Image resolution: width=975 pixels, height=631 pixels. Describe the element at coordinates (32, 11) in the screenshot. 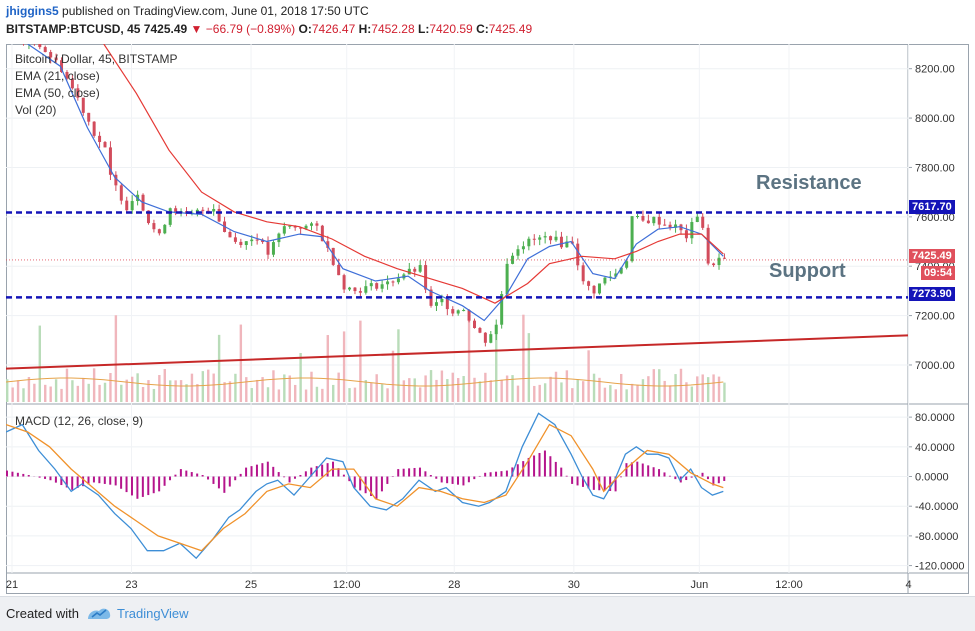

I see `author-link: jhiggins5` at that location.